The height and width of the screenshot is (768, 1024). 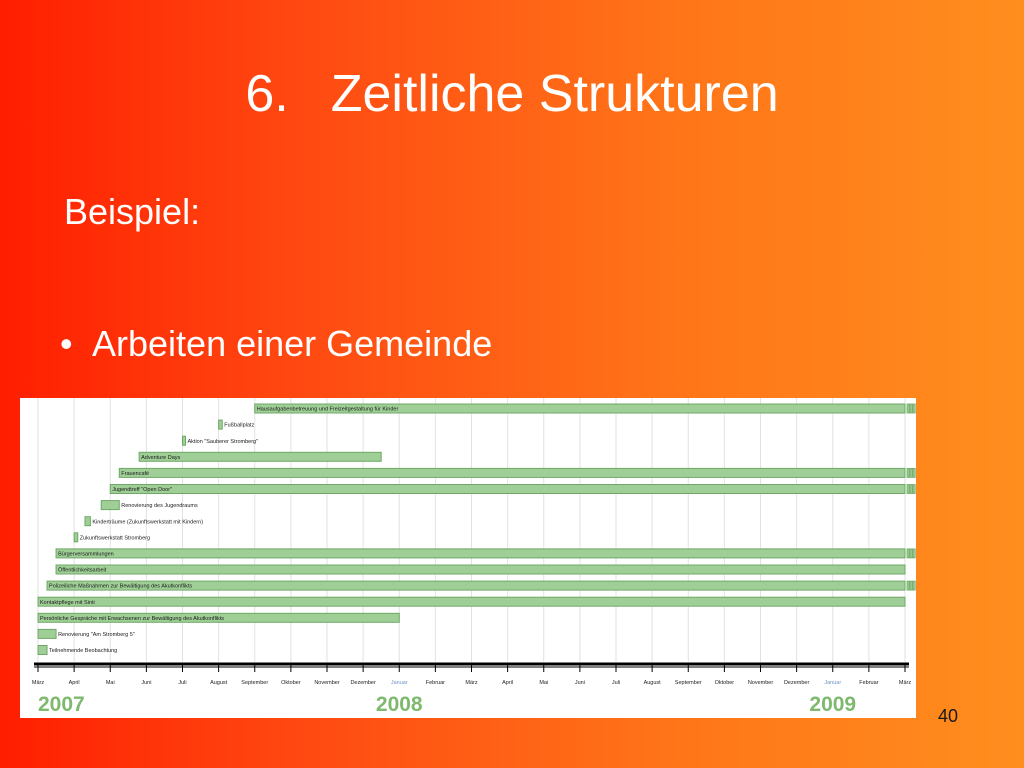 What do you see at coordinates (67, 603) in the screenshot?
I see `task-label: Kontaktpflege mit Sinti` at bounding box center [67, 603].